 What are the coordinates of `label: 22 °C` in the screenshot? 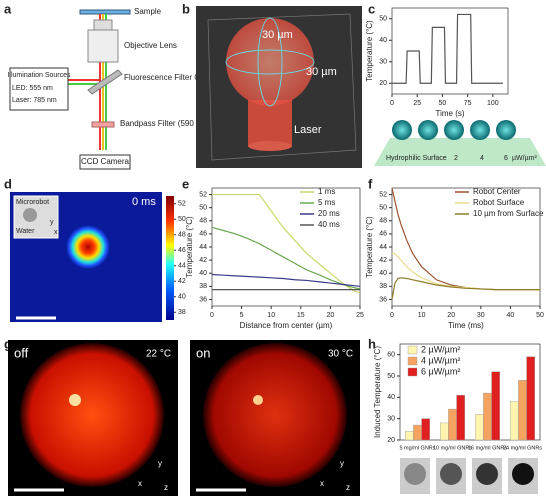 It's located at (158, 354).